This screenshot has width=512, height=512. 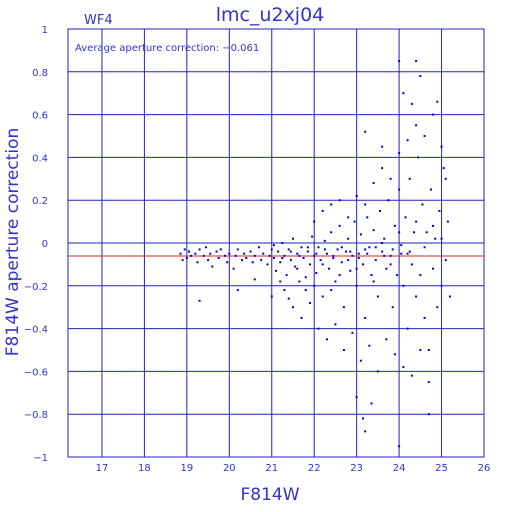 I want to click on x-tick-label: 19, so click(x=186, y=468).